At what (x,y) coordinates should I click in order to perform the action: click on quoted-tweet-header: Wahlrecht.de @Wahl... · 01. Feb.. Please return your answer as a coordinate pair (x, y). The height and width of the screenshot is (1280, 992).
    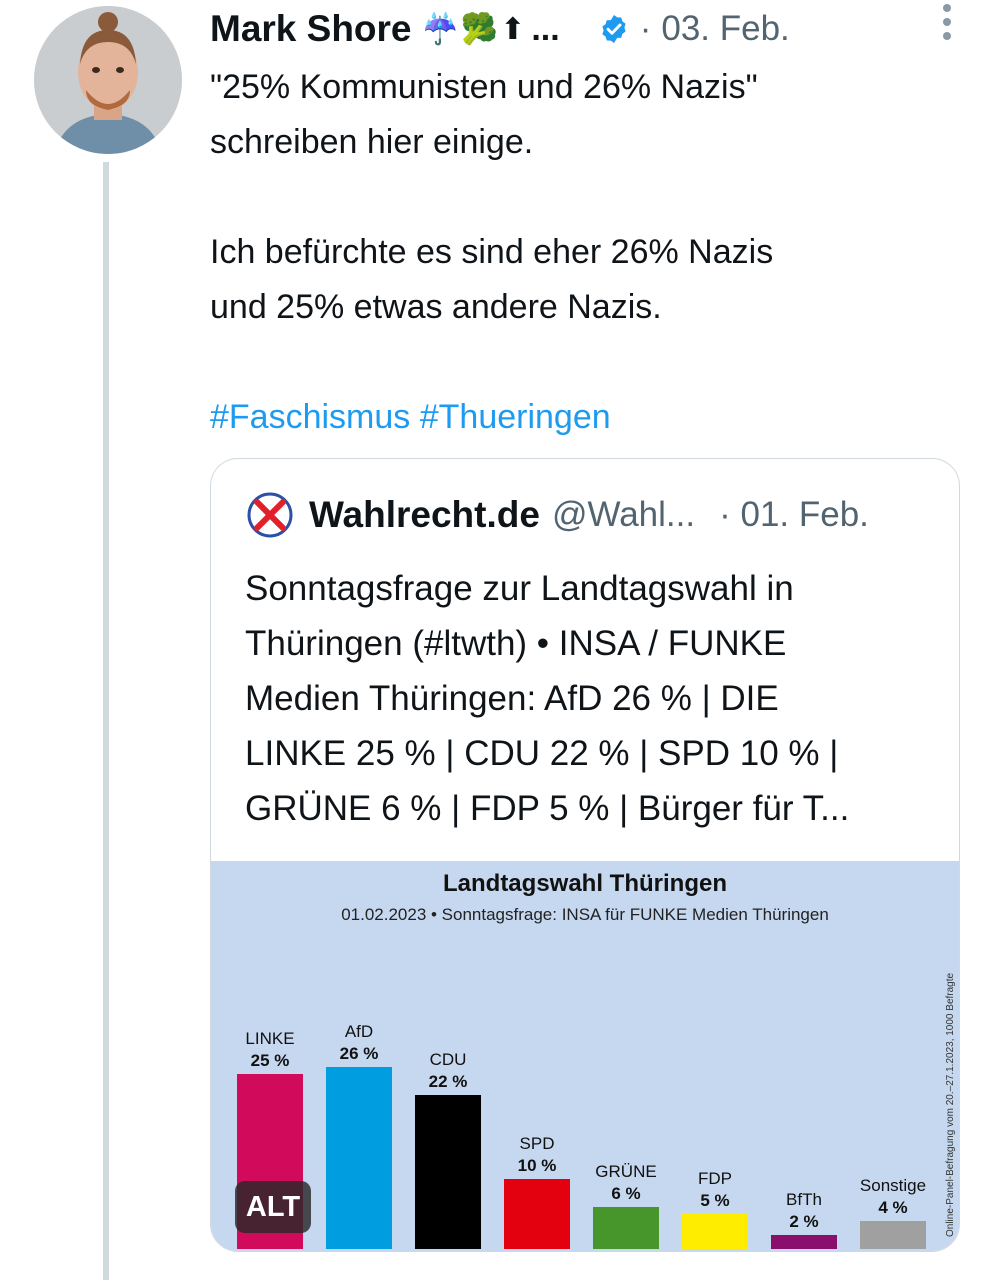
    Looking at the image, I should click on (595, 515).